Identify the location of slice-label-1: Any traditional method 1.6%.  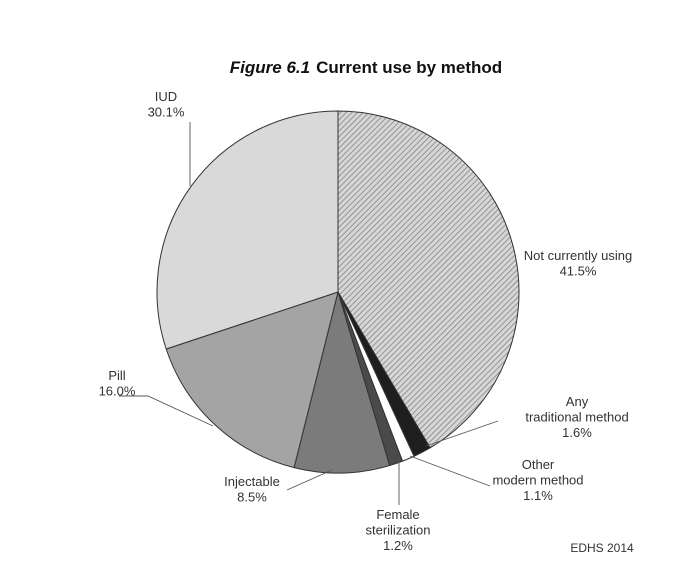
(576, 417).